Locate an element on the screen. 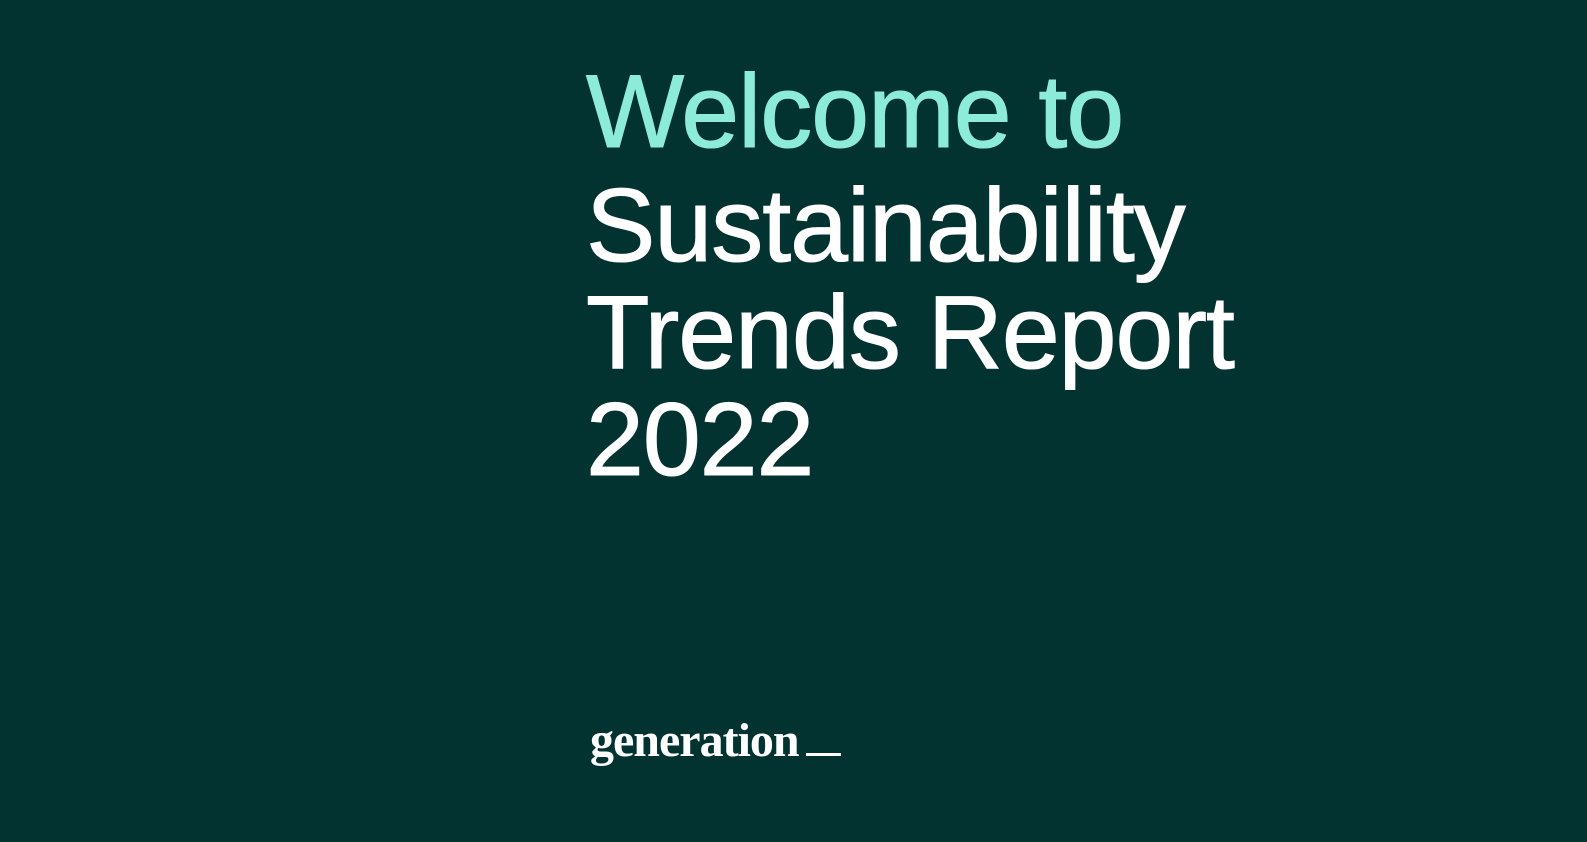  cover-title-line-2: Trends Report is located at coordinates (910, 333).